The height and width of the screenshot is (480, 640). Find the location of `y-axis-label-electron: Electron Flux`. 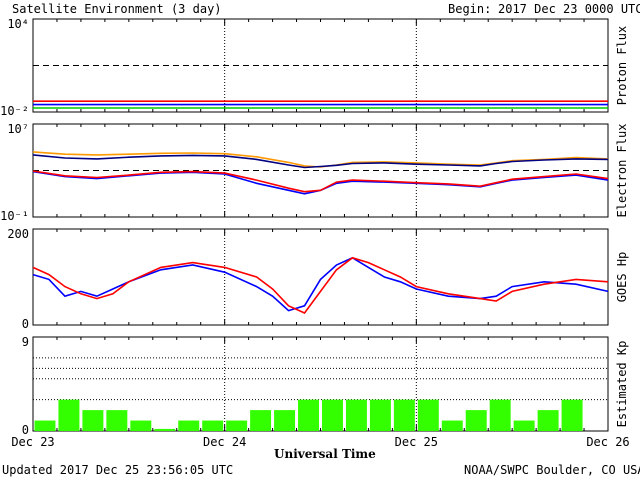

y-axis-label-electron: Electron Flux is located at coordinates (622, 171).